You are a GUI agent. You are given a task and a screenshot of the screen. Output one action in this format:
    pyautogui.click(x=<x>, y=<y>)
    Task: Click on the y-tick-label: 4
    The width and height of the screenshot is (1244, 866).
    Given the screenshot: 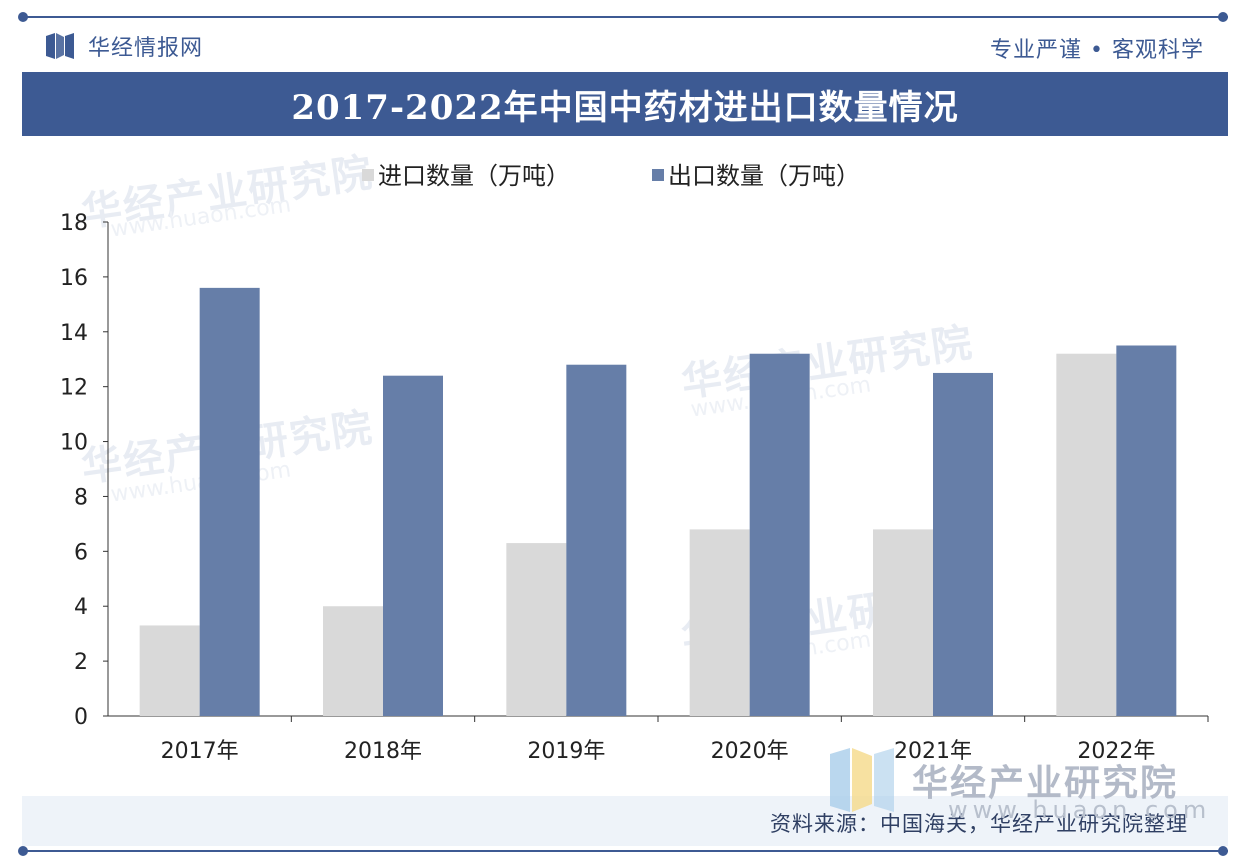 What is the action you would take?
    pyautogui.click(x=81, y=607)
    